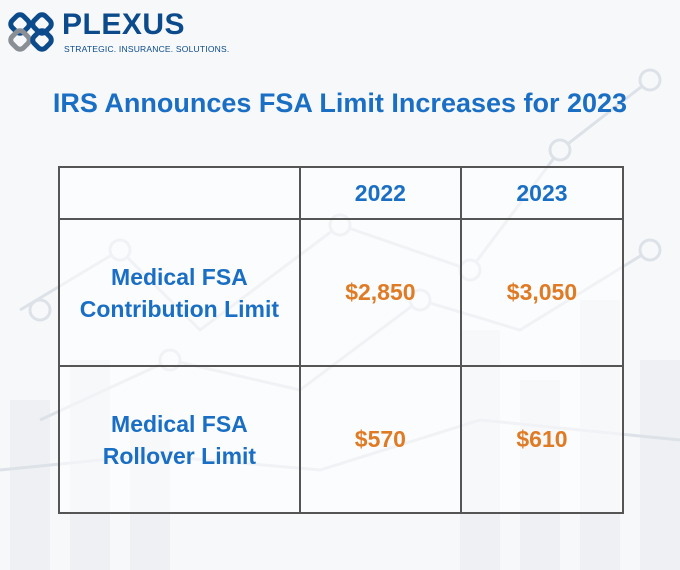 The width and height of the screenshot is (680, 570). I want to click on row-label-contribution: Medical FSA Contribution Limit, so click(179, 292).